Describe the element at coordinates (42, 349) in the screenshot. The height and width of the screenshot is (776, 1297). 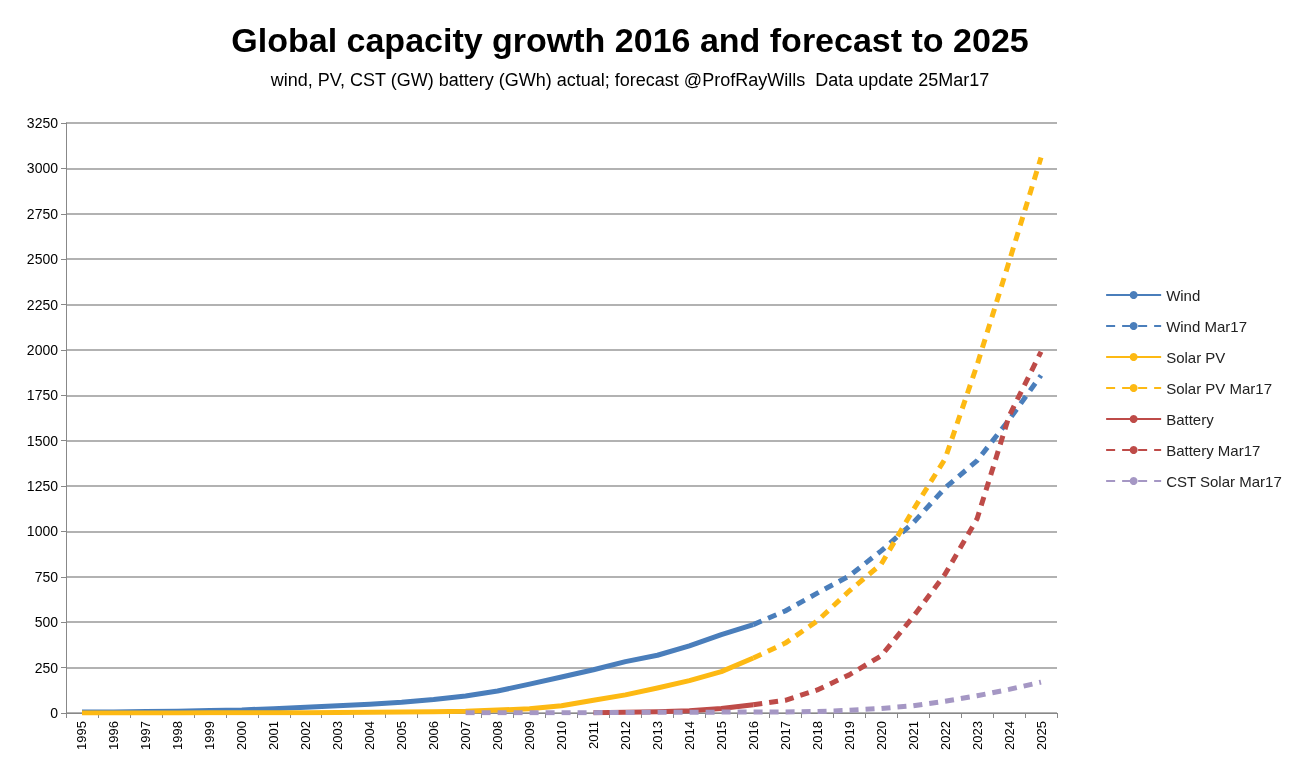
I see `y-tick-label: 2000` at that location.